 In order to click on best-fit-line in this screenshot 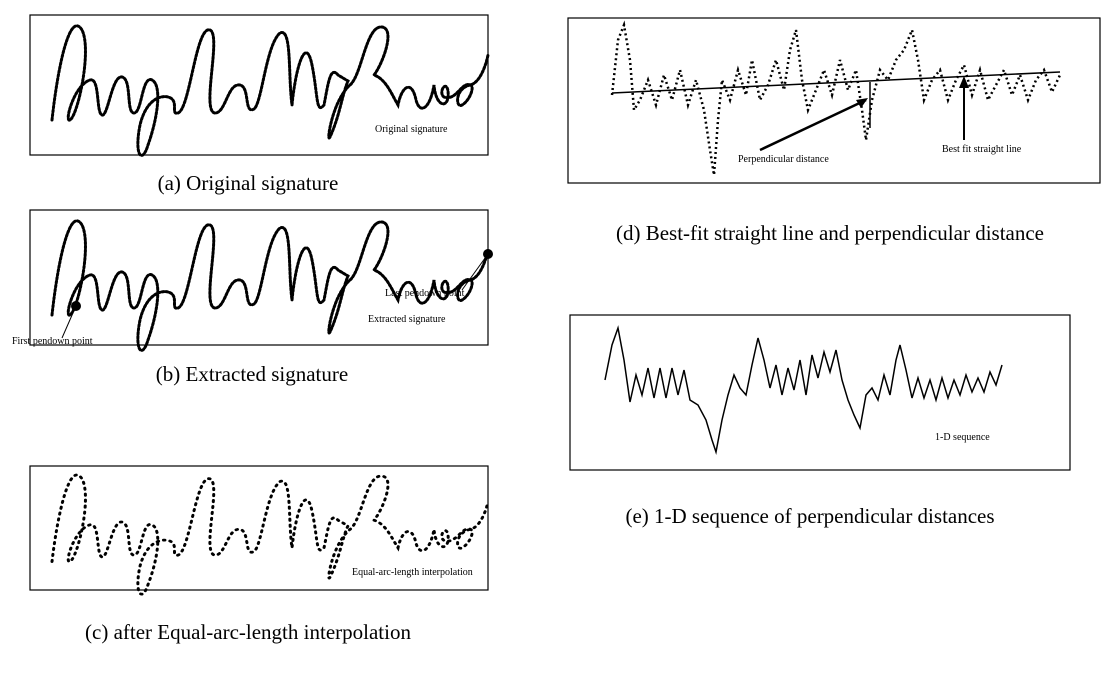, I will do `click(836, 82)`.